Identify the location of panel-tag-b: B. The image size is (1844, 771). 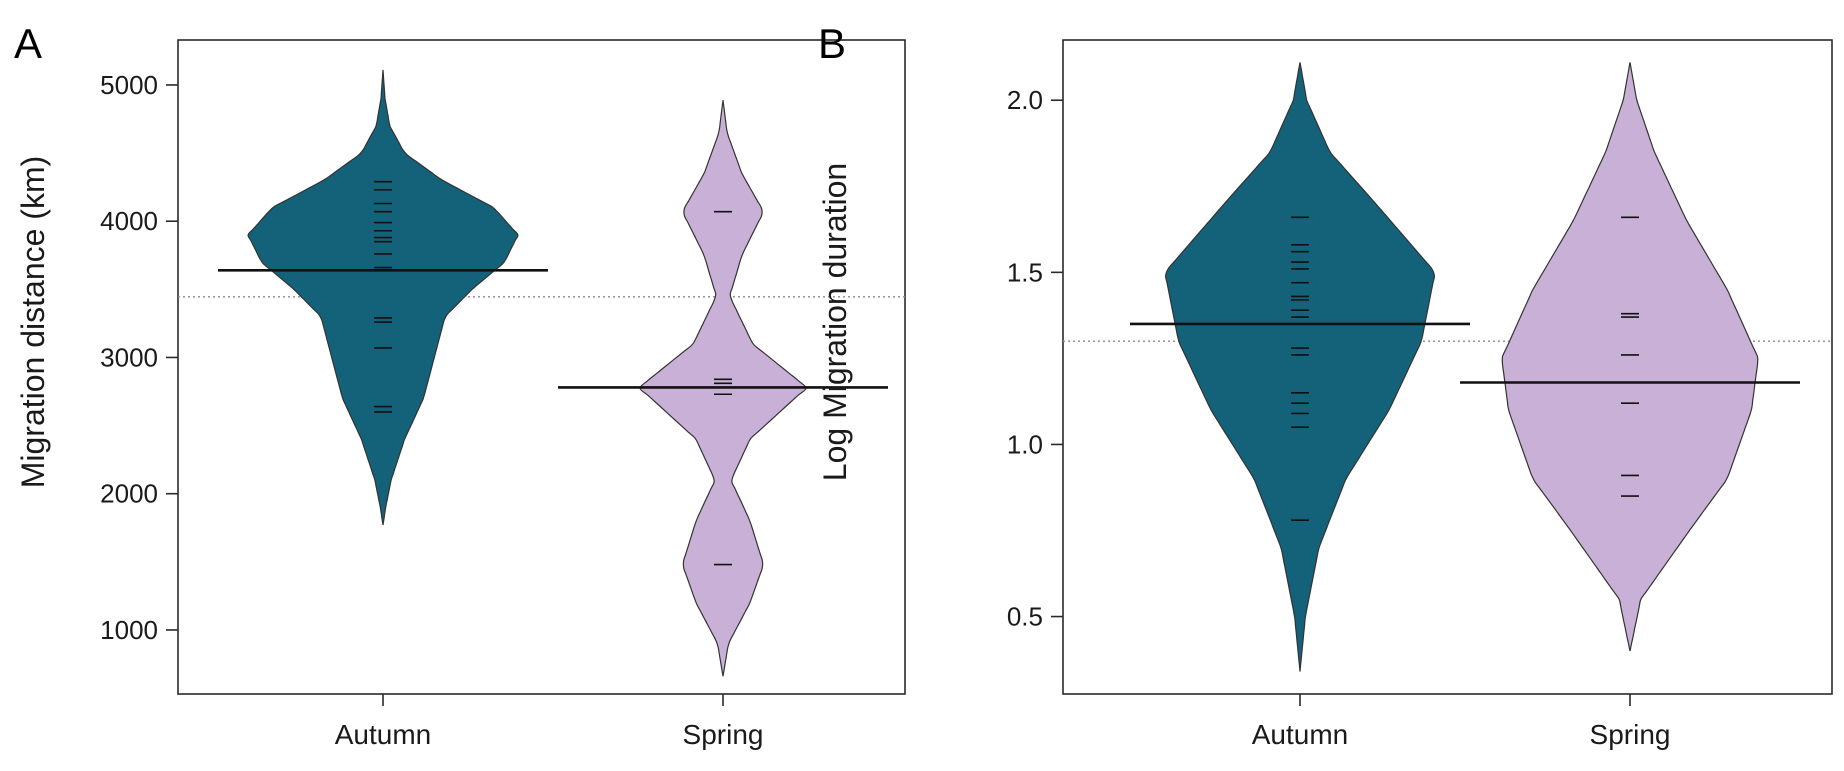
(832, 43).